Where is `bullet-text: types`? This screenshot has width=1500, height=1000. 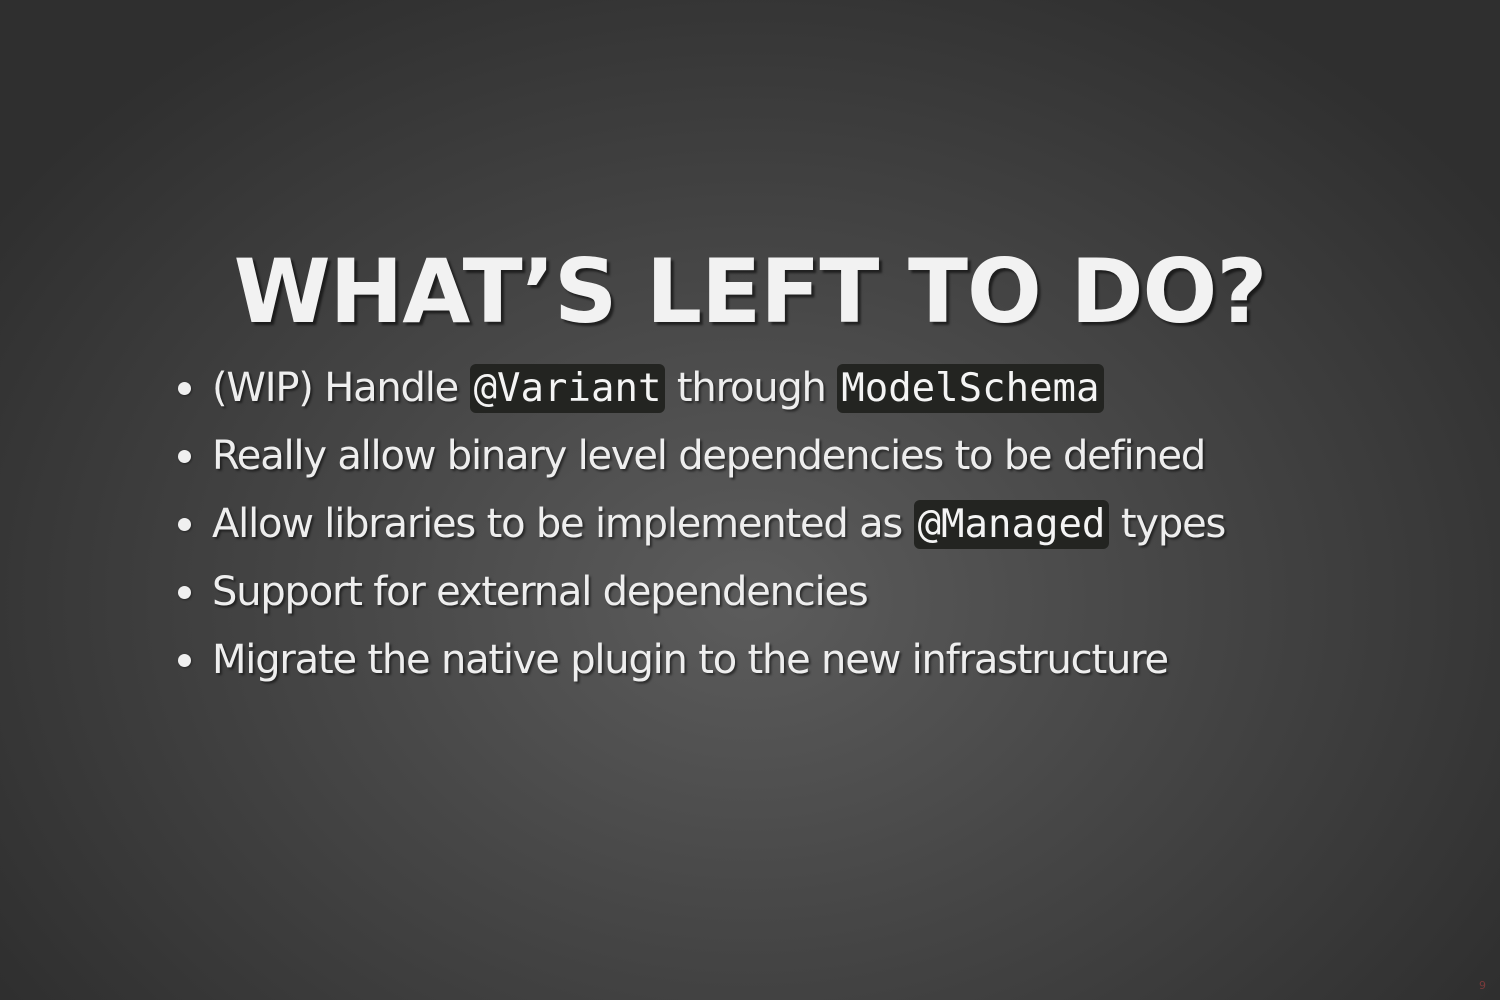
bullet-text: types is located at coordinates (1167, 524).